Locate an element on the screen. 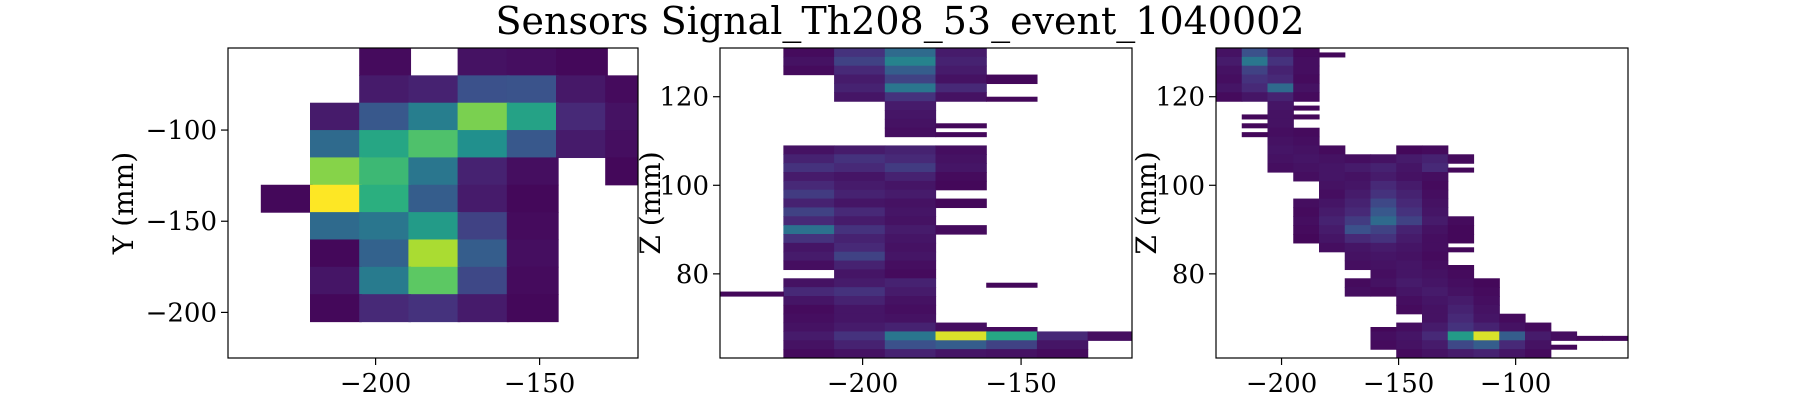 The image size is (1800, 400). y-axis-label: Z (mm) is located at coordinates (1146, 202).